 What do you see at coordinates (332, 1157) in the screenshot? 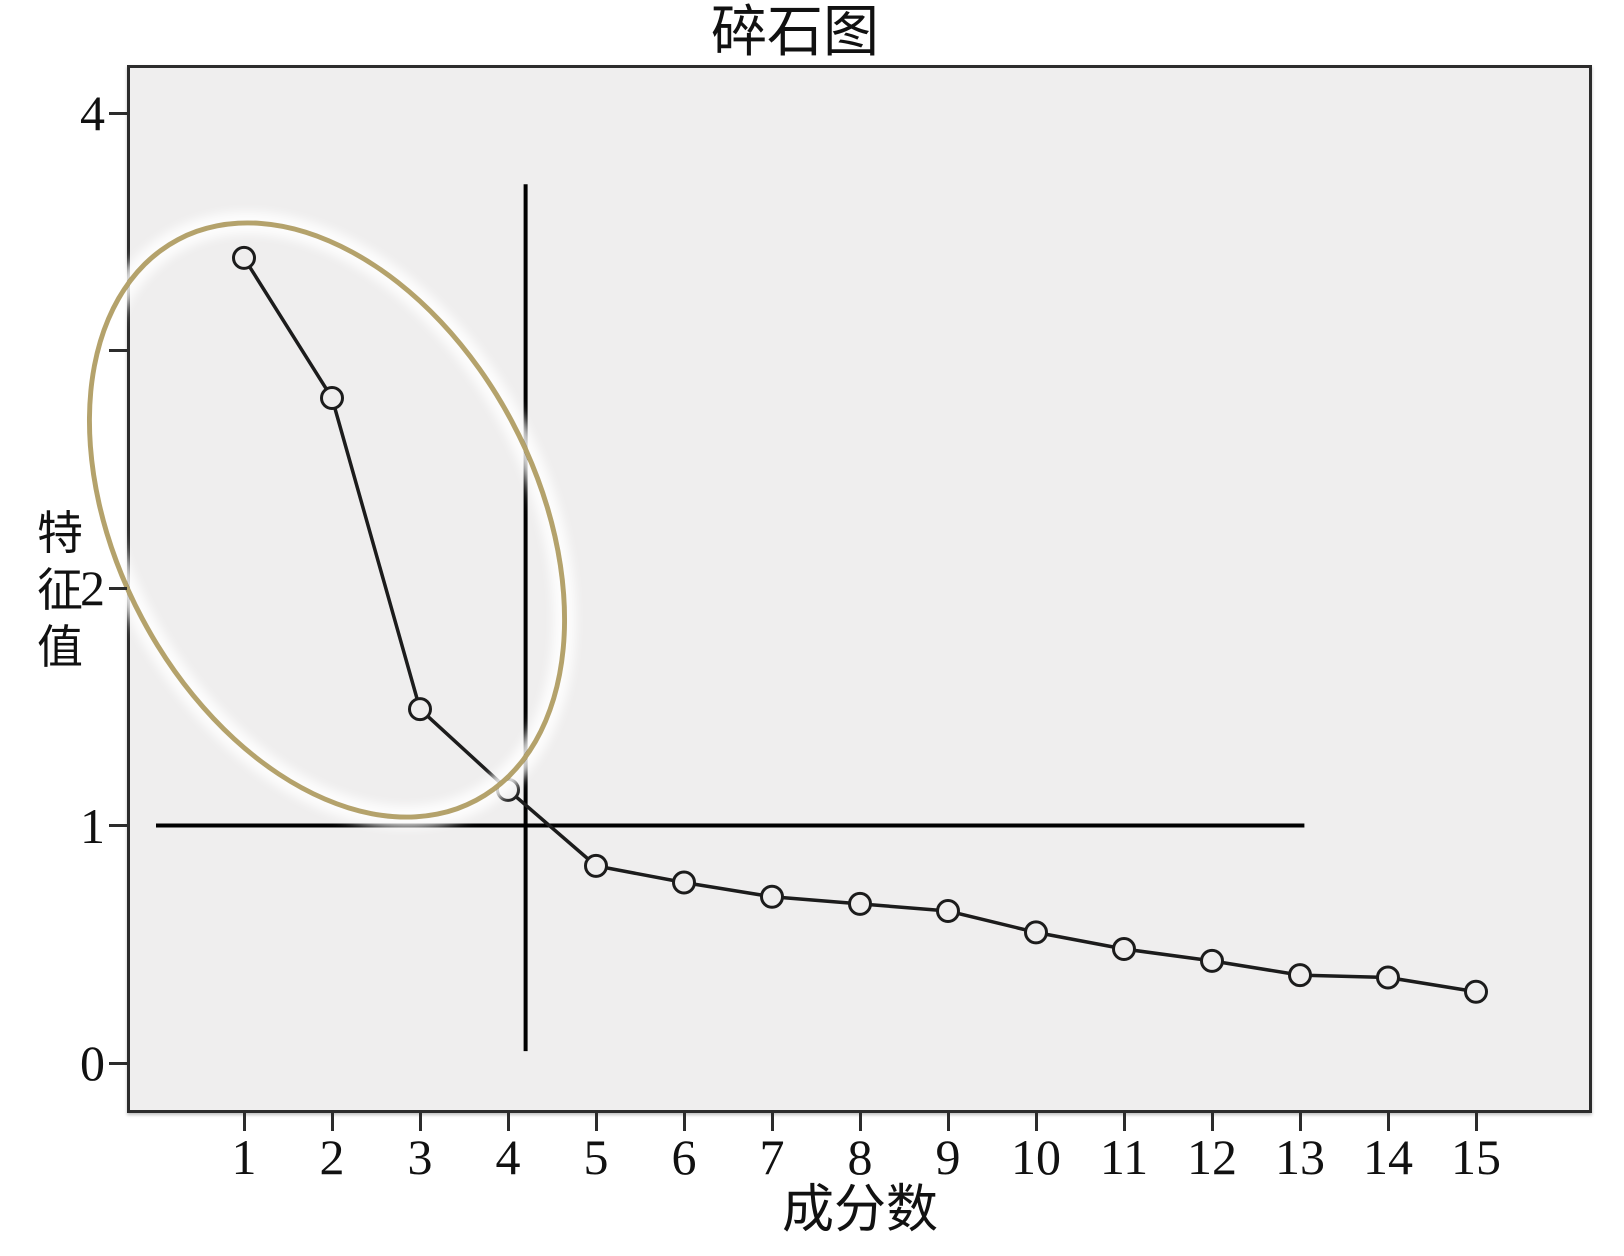
I see `x-tick-label: 2` at bounding box center [332, 1157].